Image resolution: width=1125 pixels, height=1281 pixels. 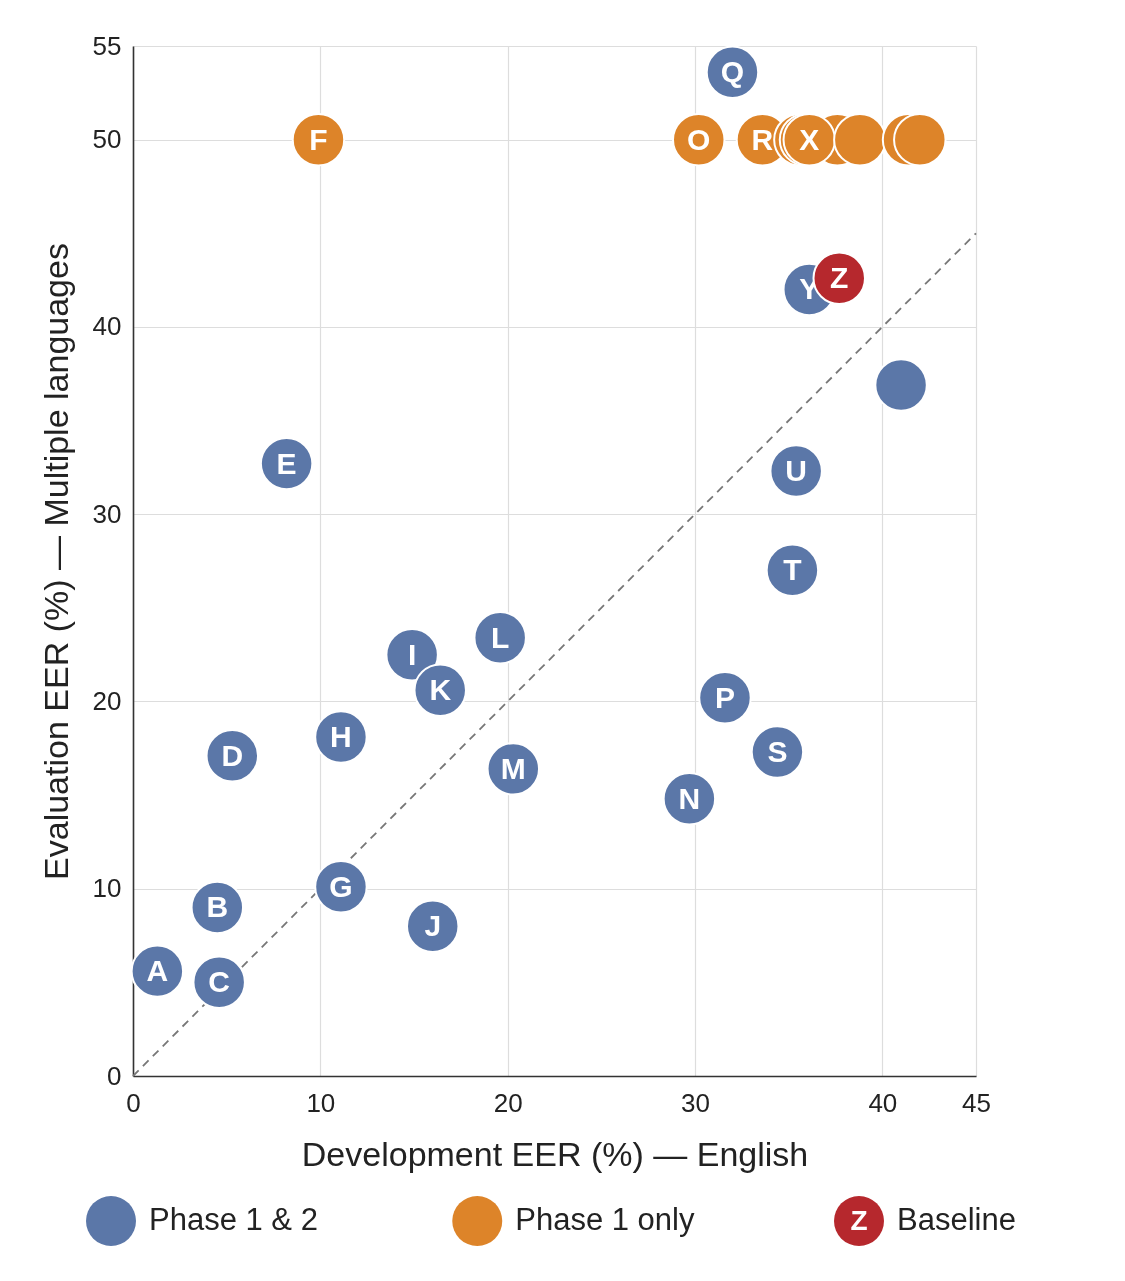 I want to click on y-tick-label: 40, so click(x=107, y=326).